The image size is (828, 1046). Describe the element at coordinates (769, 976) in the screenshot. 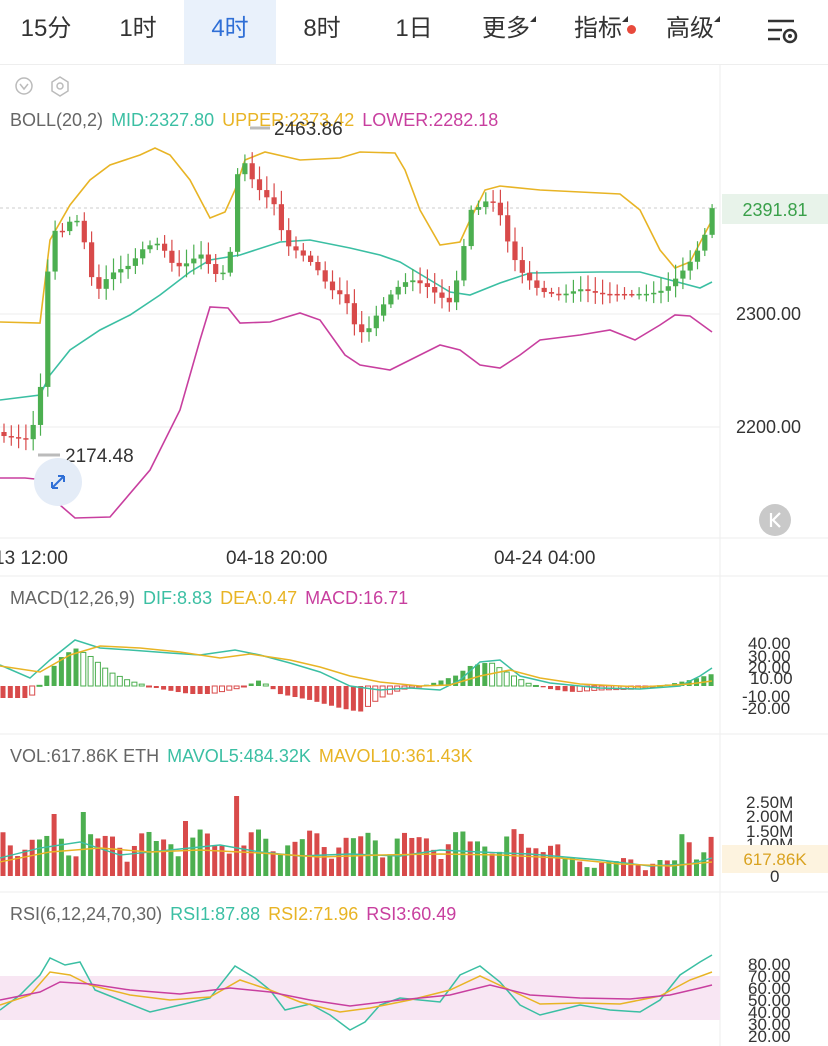

I see `rsi-tick: 70.00` at that location.